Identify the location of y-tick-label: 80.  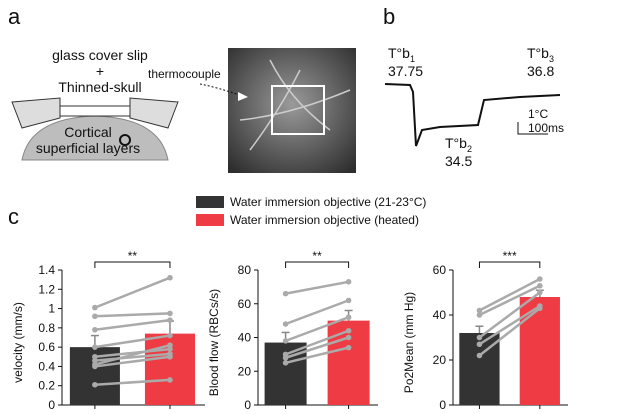
(245, 270).